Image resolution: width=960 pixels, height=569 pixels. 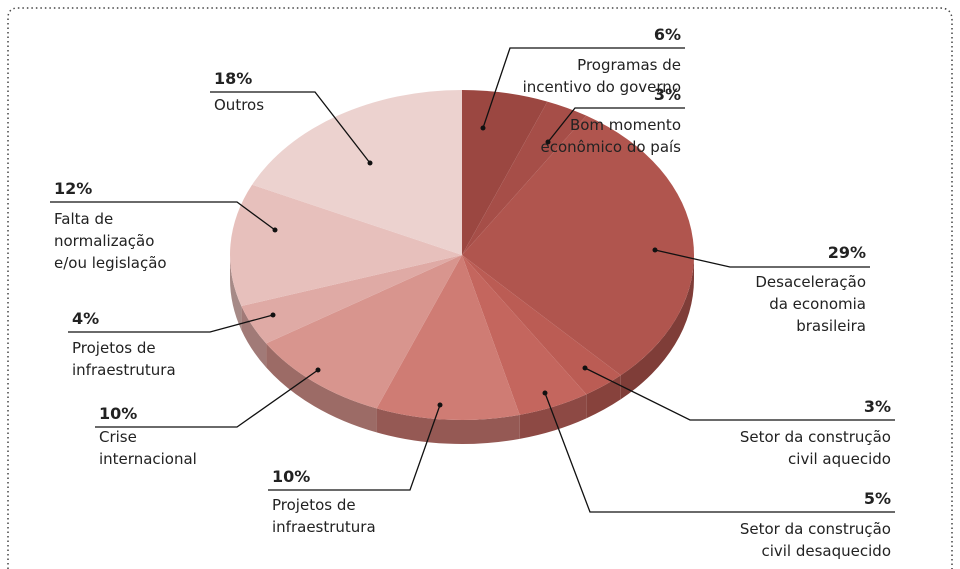 I want to click on slice-label-line: civil desaquecido, so click(x=826, y=551).